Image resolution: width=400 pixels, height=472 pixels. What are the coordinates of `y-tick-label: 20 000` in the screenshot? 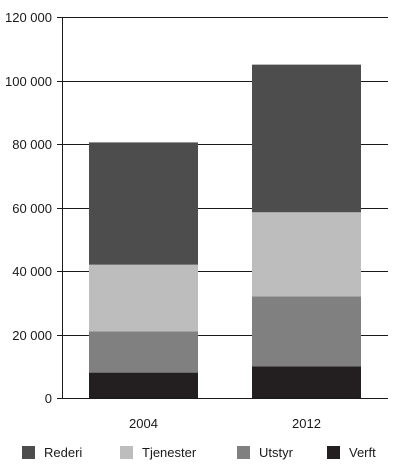 It's located at (32, 335).